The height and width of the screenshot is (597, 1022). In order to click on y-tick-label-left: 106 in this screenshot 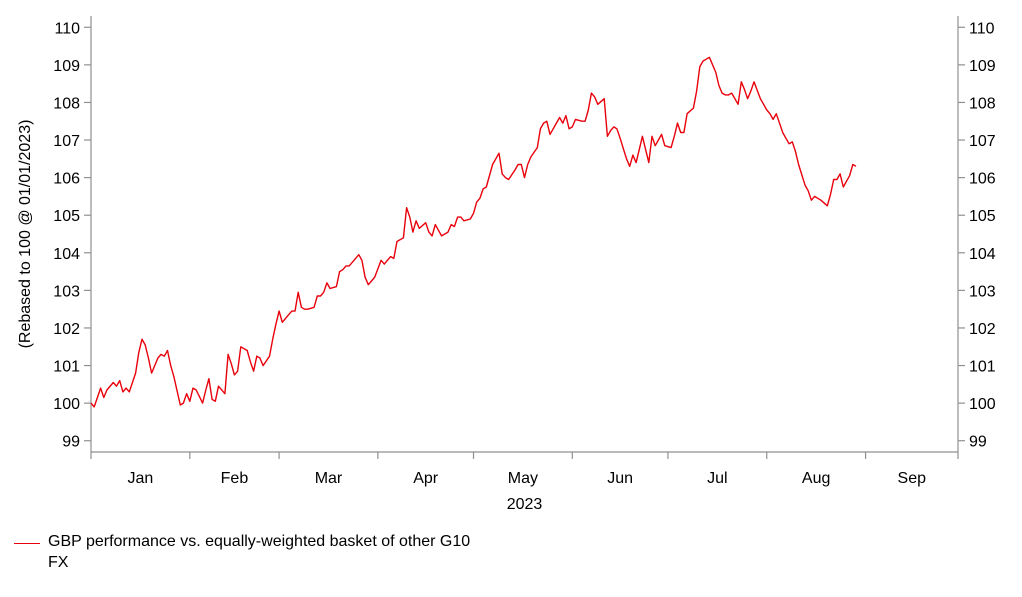, I will do `click(66, 179)`.